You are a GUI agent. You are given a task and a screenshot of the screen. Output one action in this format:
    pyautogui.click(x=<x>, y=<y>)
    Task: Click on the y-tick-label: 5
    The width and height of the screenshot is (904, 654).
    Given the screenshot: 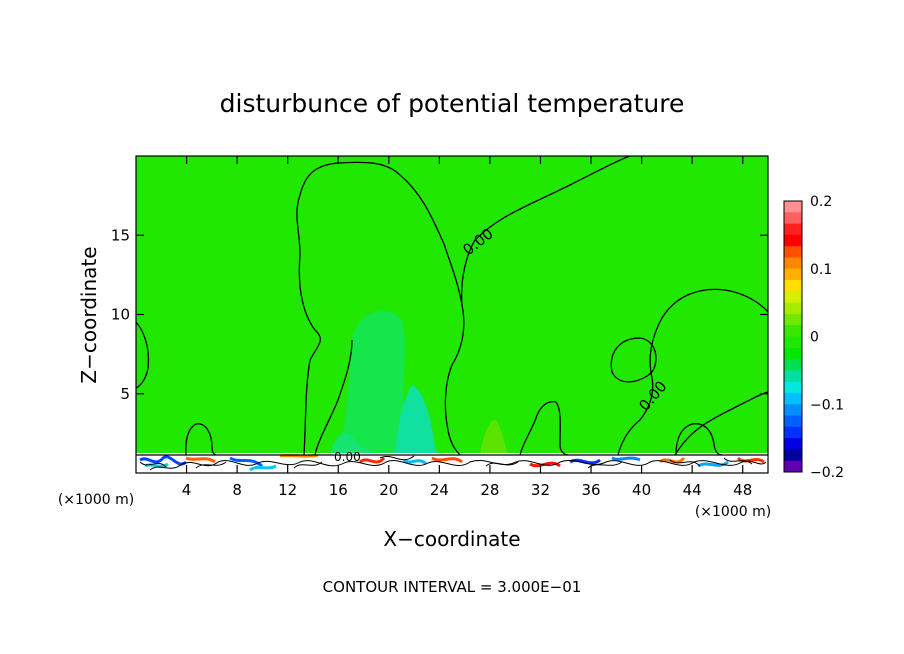 What is the action you would take?
    pyautogui.click(x=125, y=394)
    